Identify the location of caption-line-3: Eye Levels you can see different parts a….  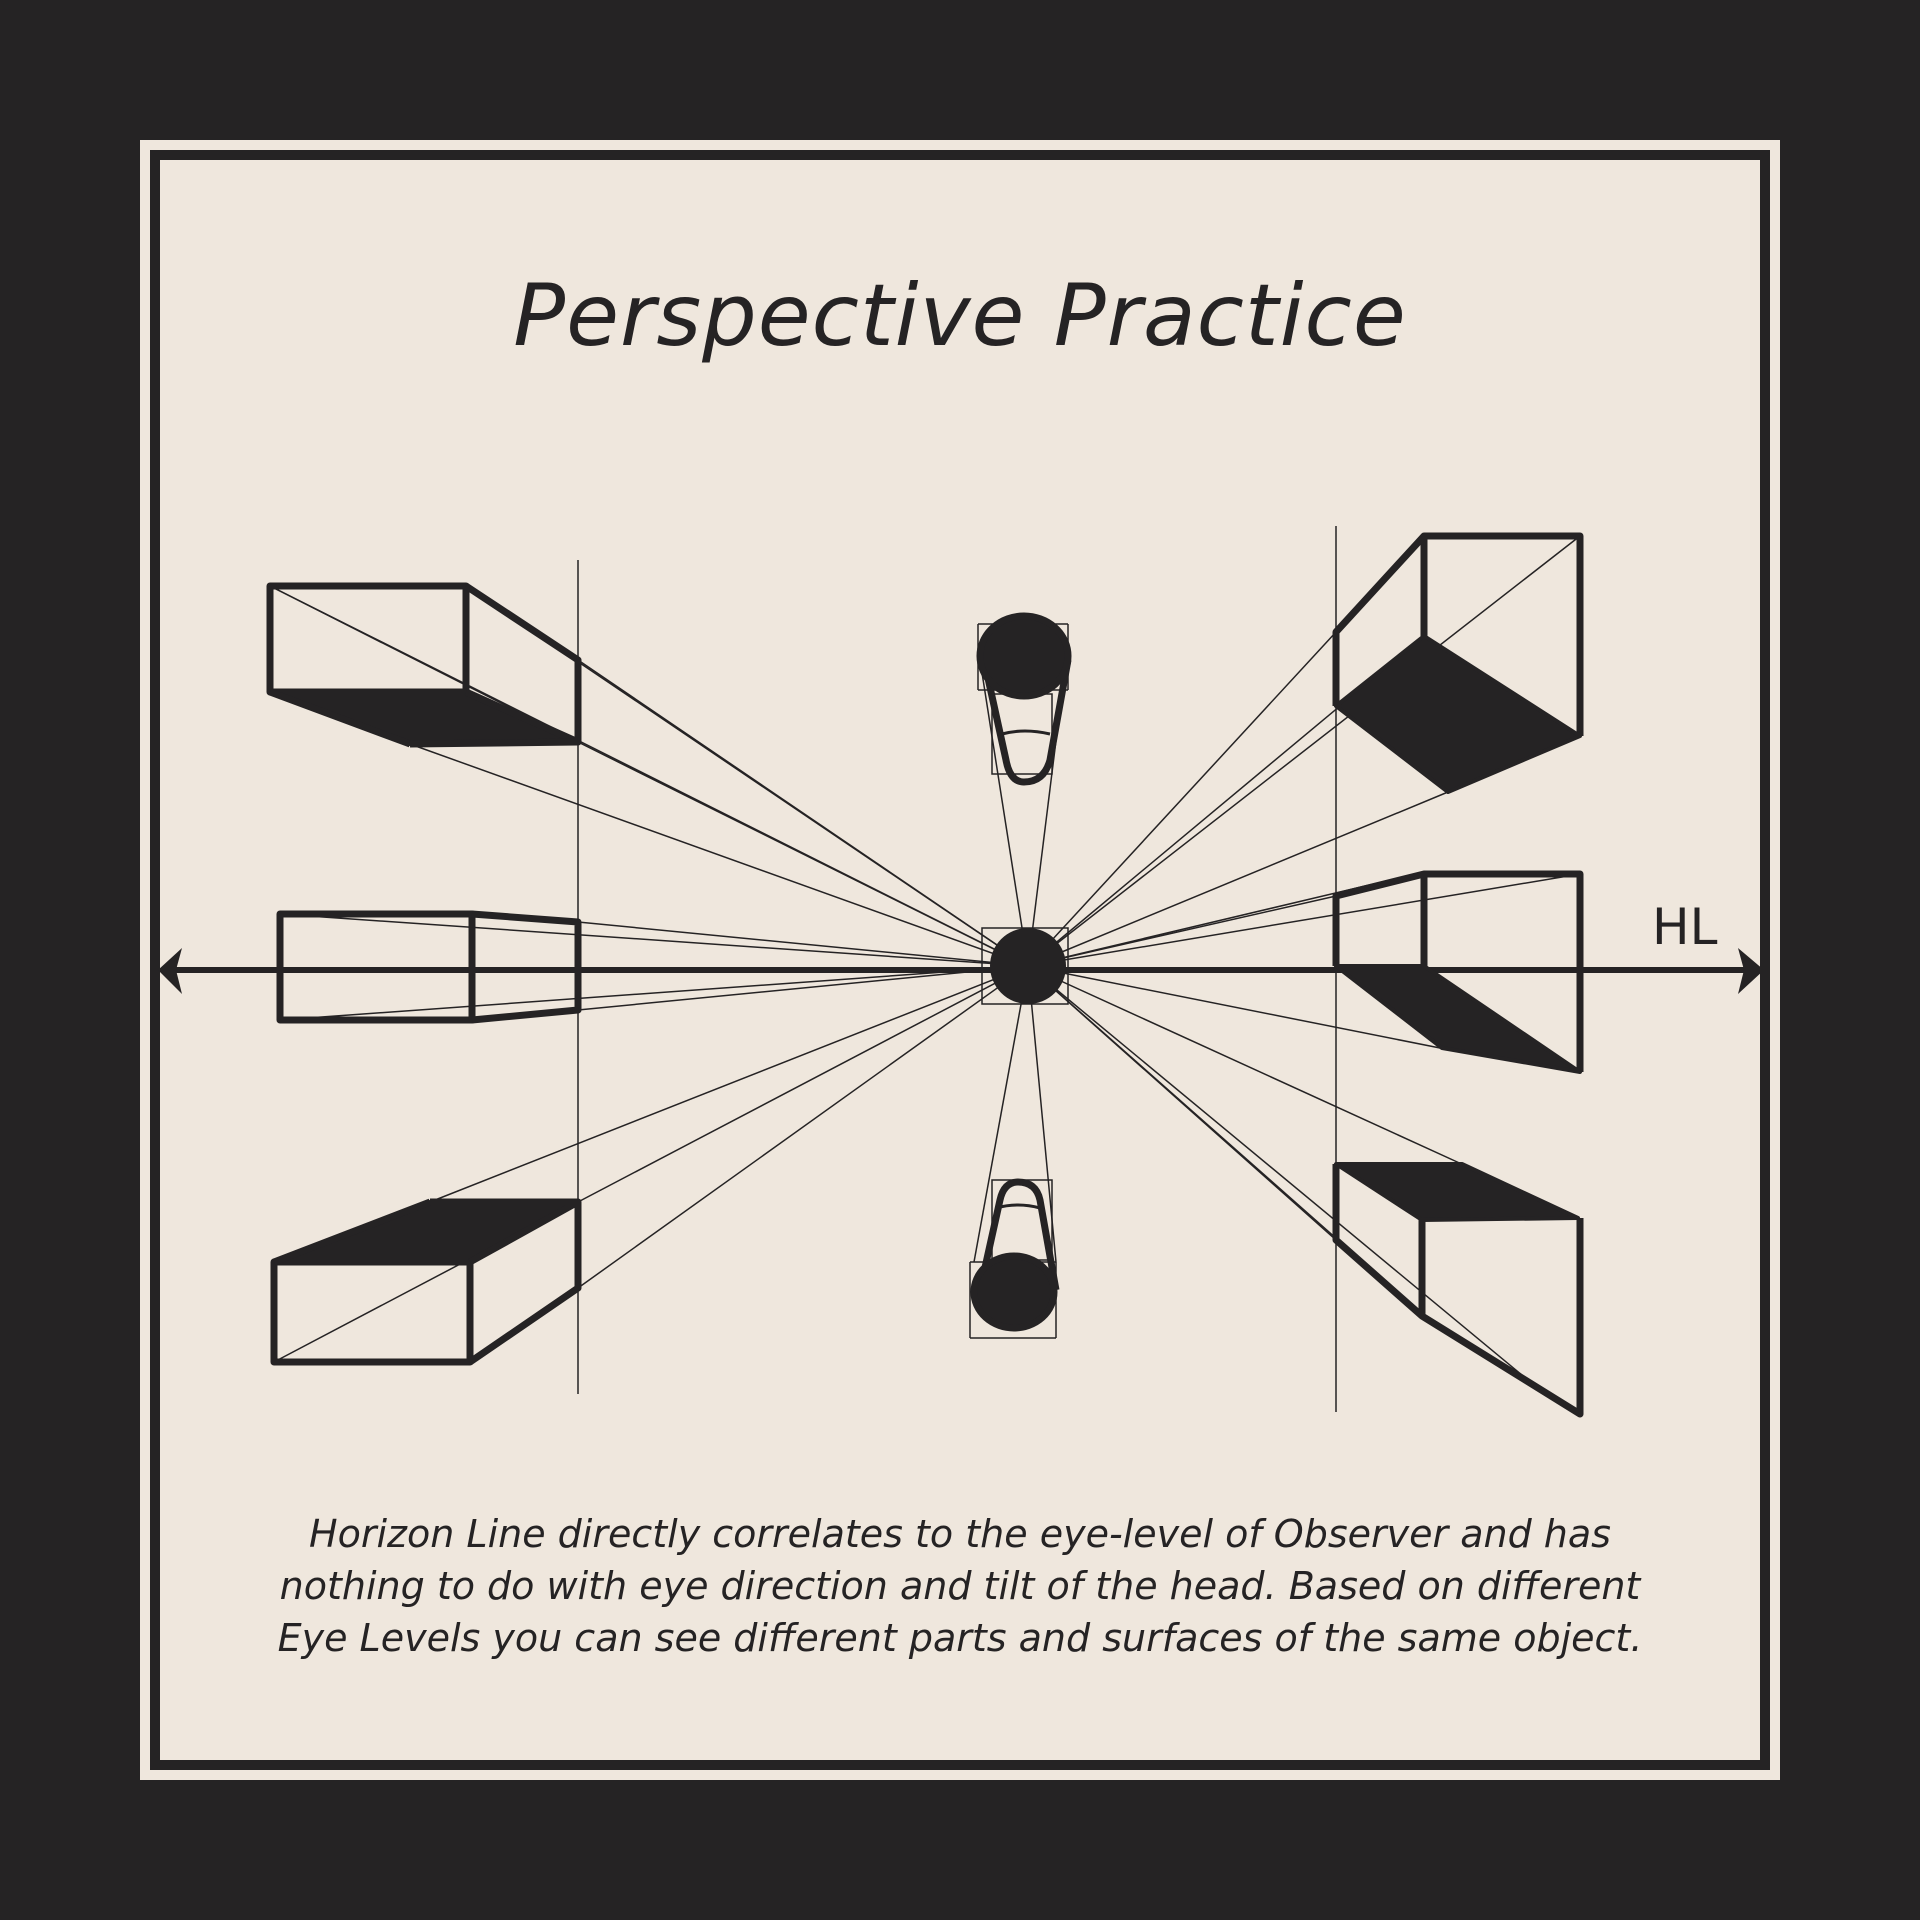
(960, 1638).